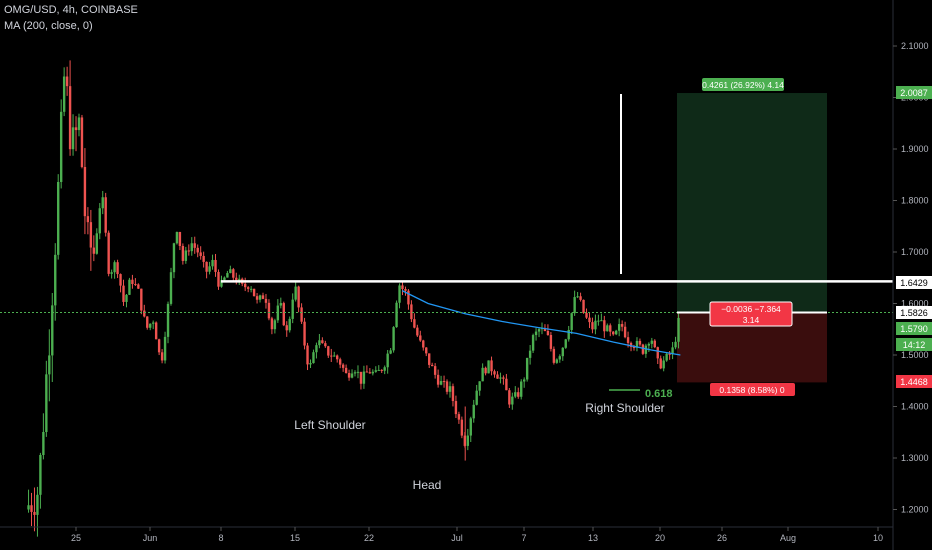 This screenshot has width=932, height=550. What do you see at coordinates (76, 538) in the screenshot?
I see `x-tick-label: 25` at bounding box center [76, 538].